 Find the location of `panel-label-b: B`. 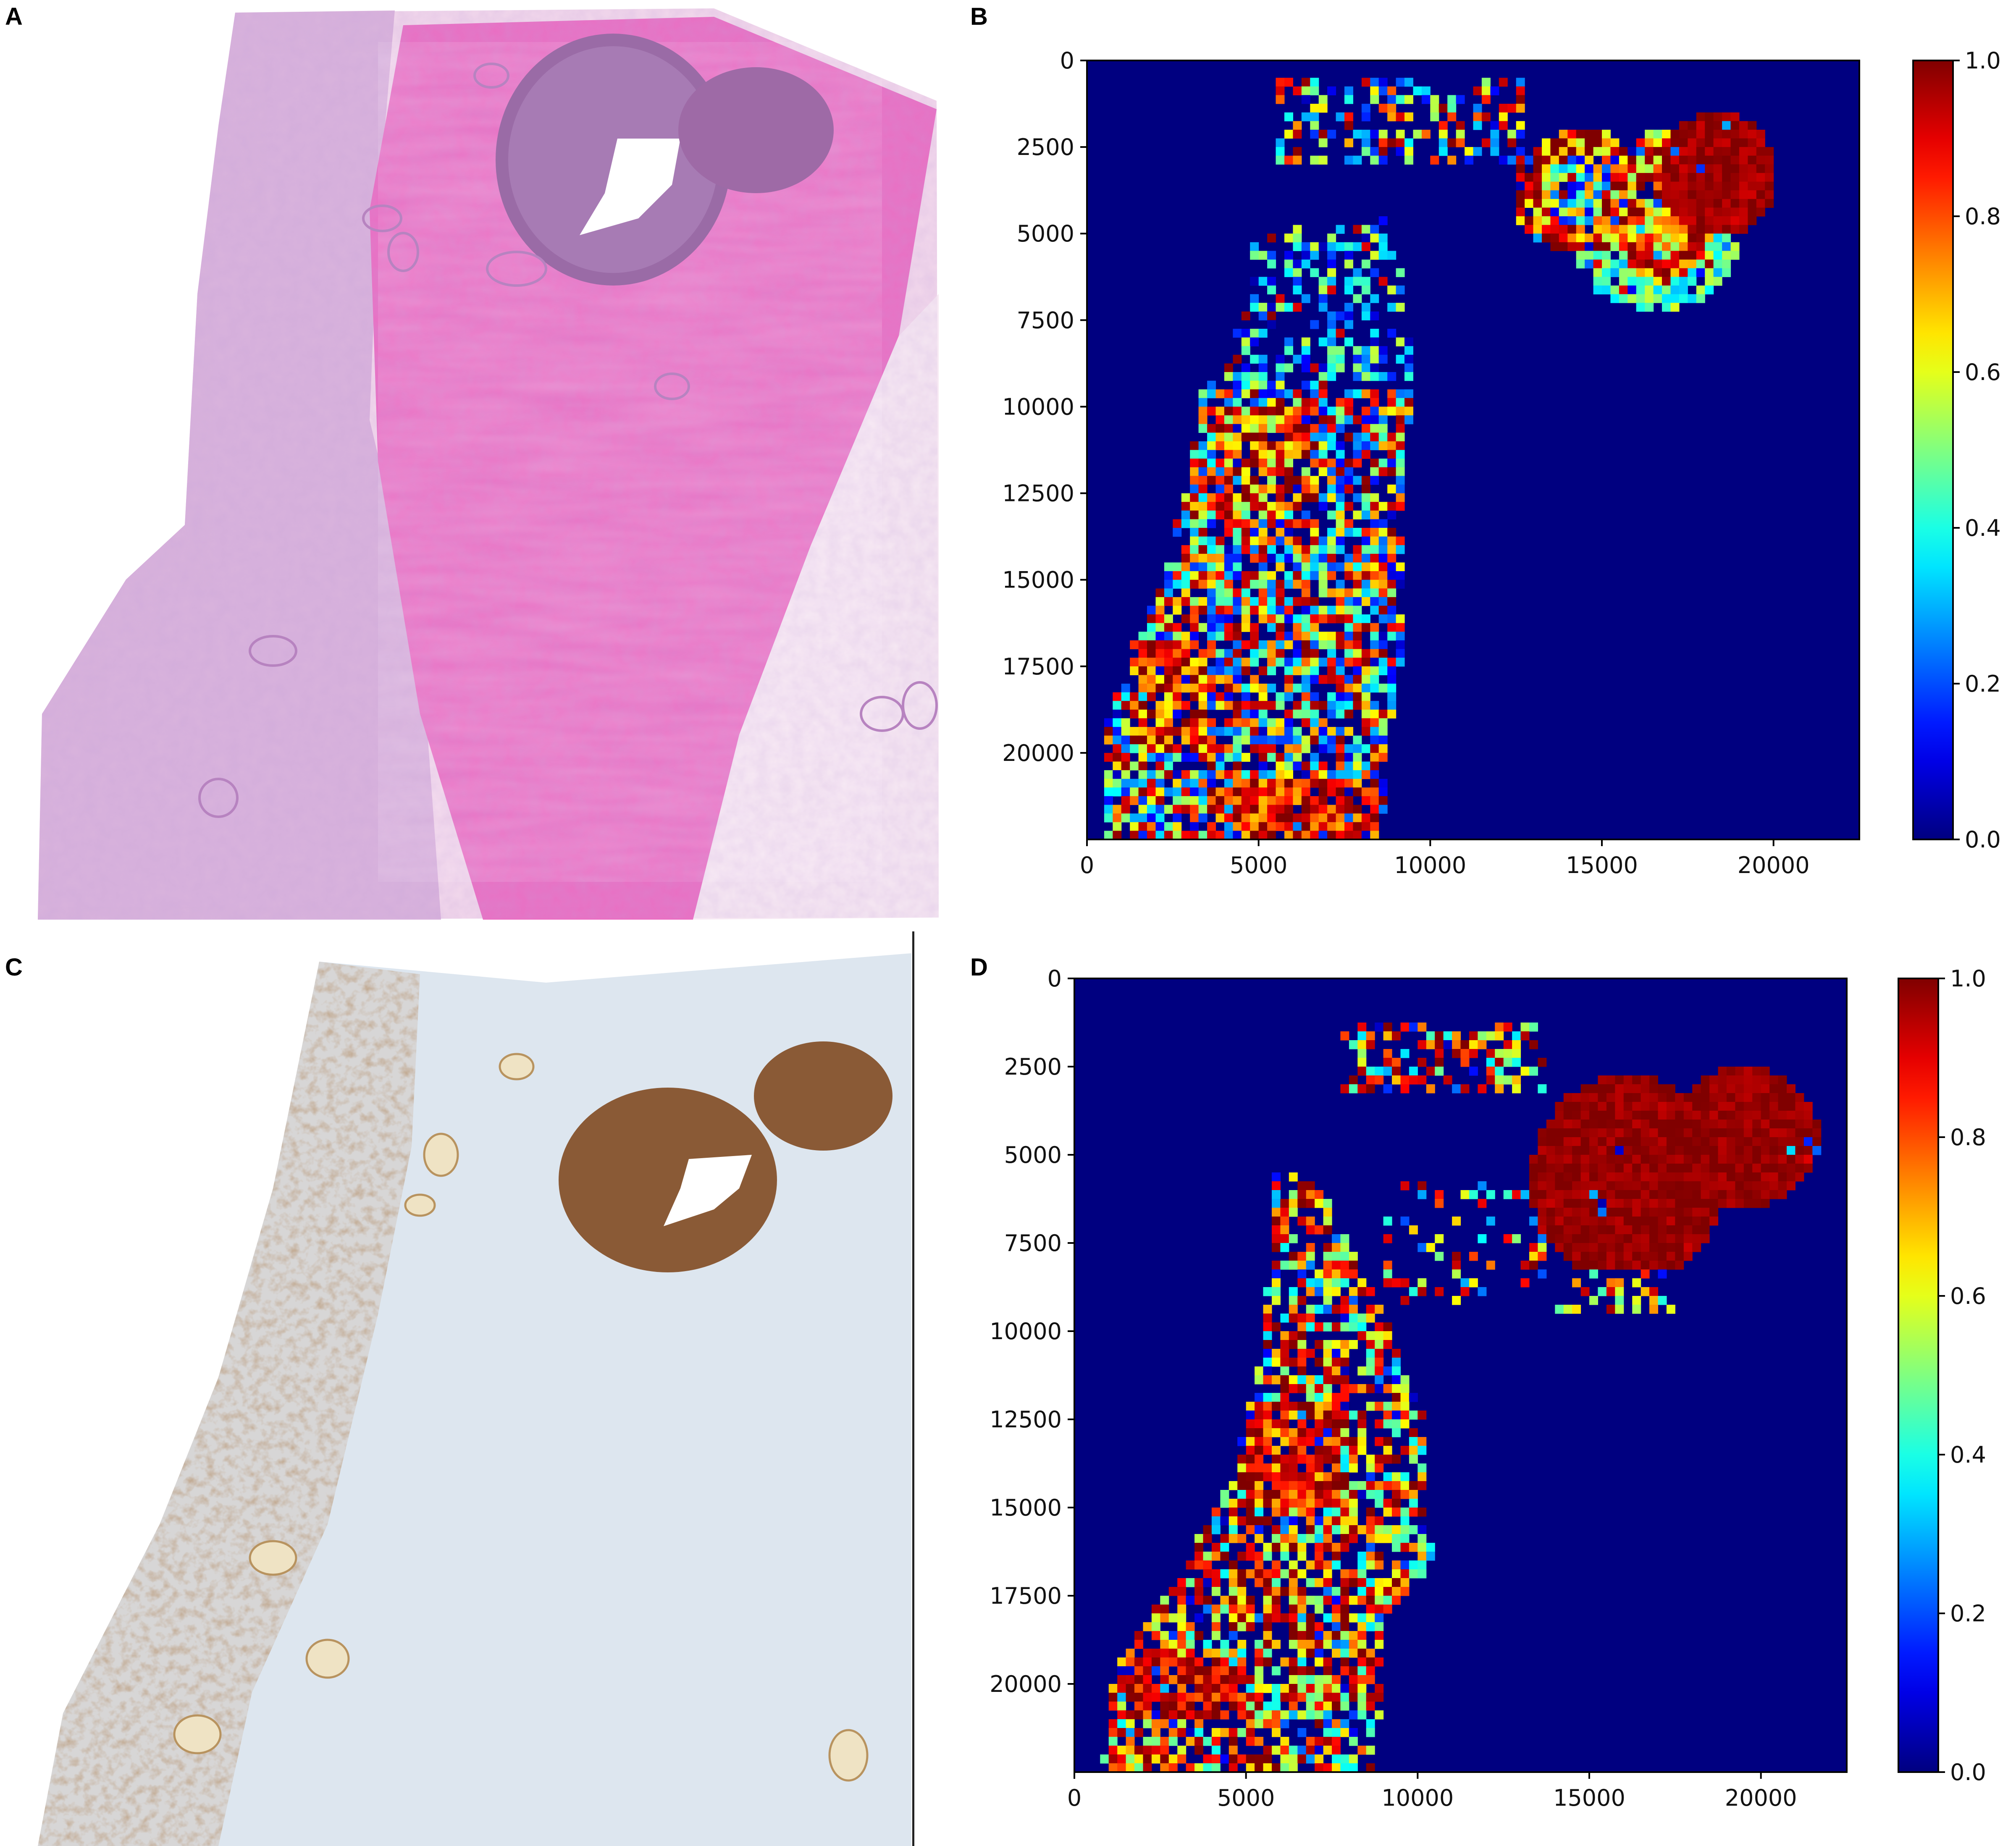

panel-label-b: B is located at coordinates (979, 16).